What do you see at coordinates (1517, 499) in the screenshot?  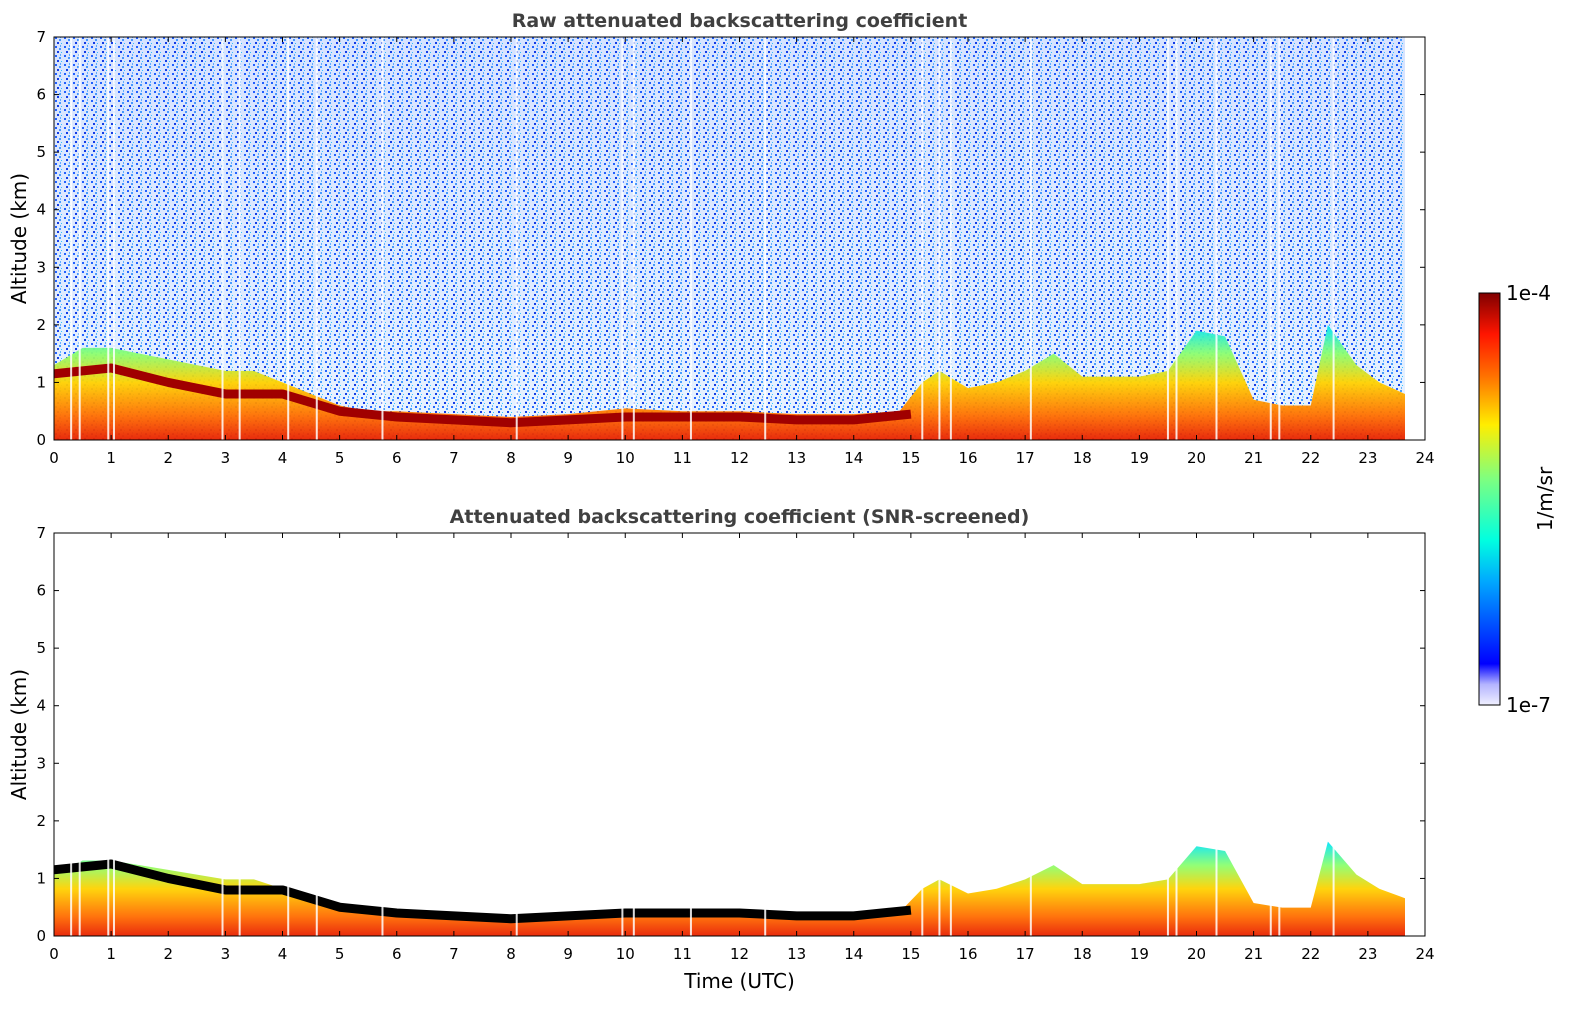 I see `colorbar: 1e-4 1e-7 1/m/sr` at bounding box center [1517, 499].